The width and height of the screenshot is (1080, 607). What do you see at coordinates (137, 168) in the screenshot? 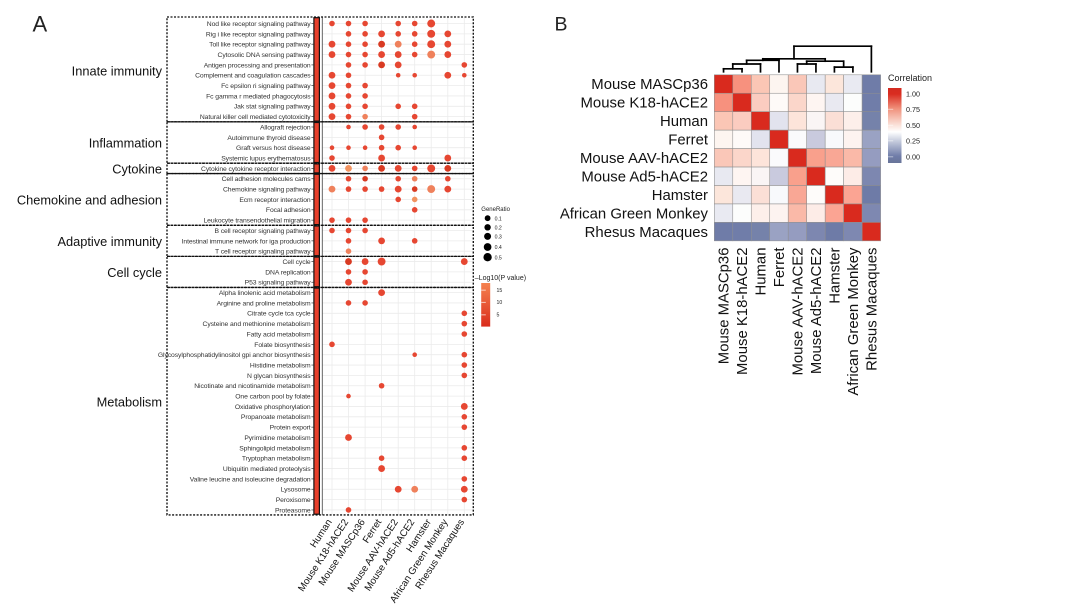
I see `svg-text: Cytokine` at bounding box center [137, 168].